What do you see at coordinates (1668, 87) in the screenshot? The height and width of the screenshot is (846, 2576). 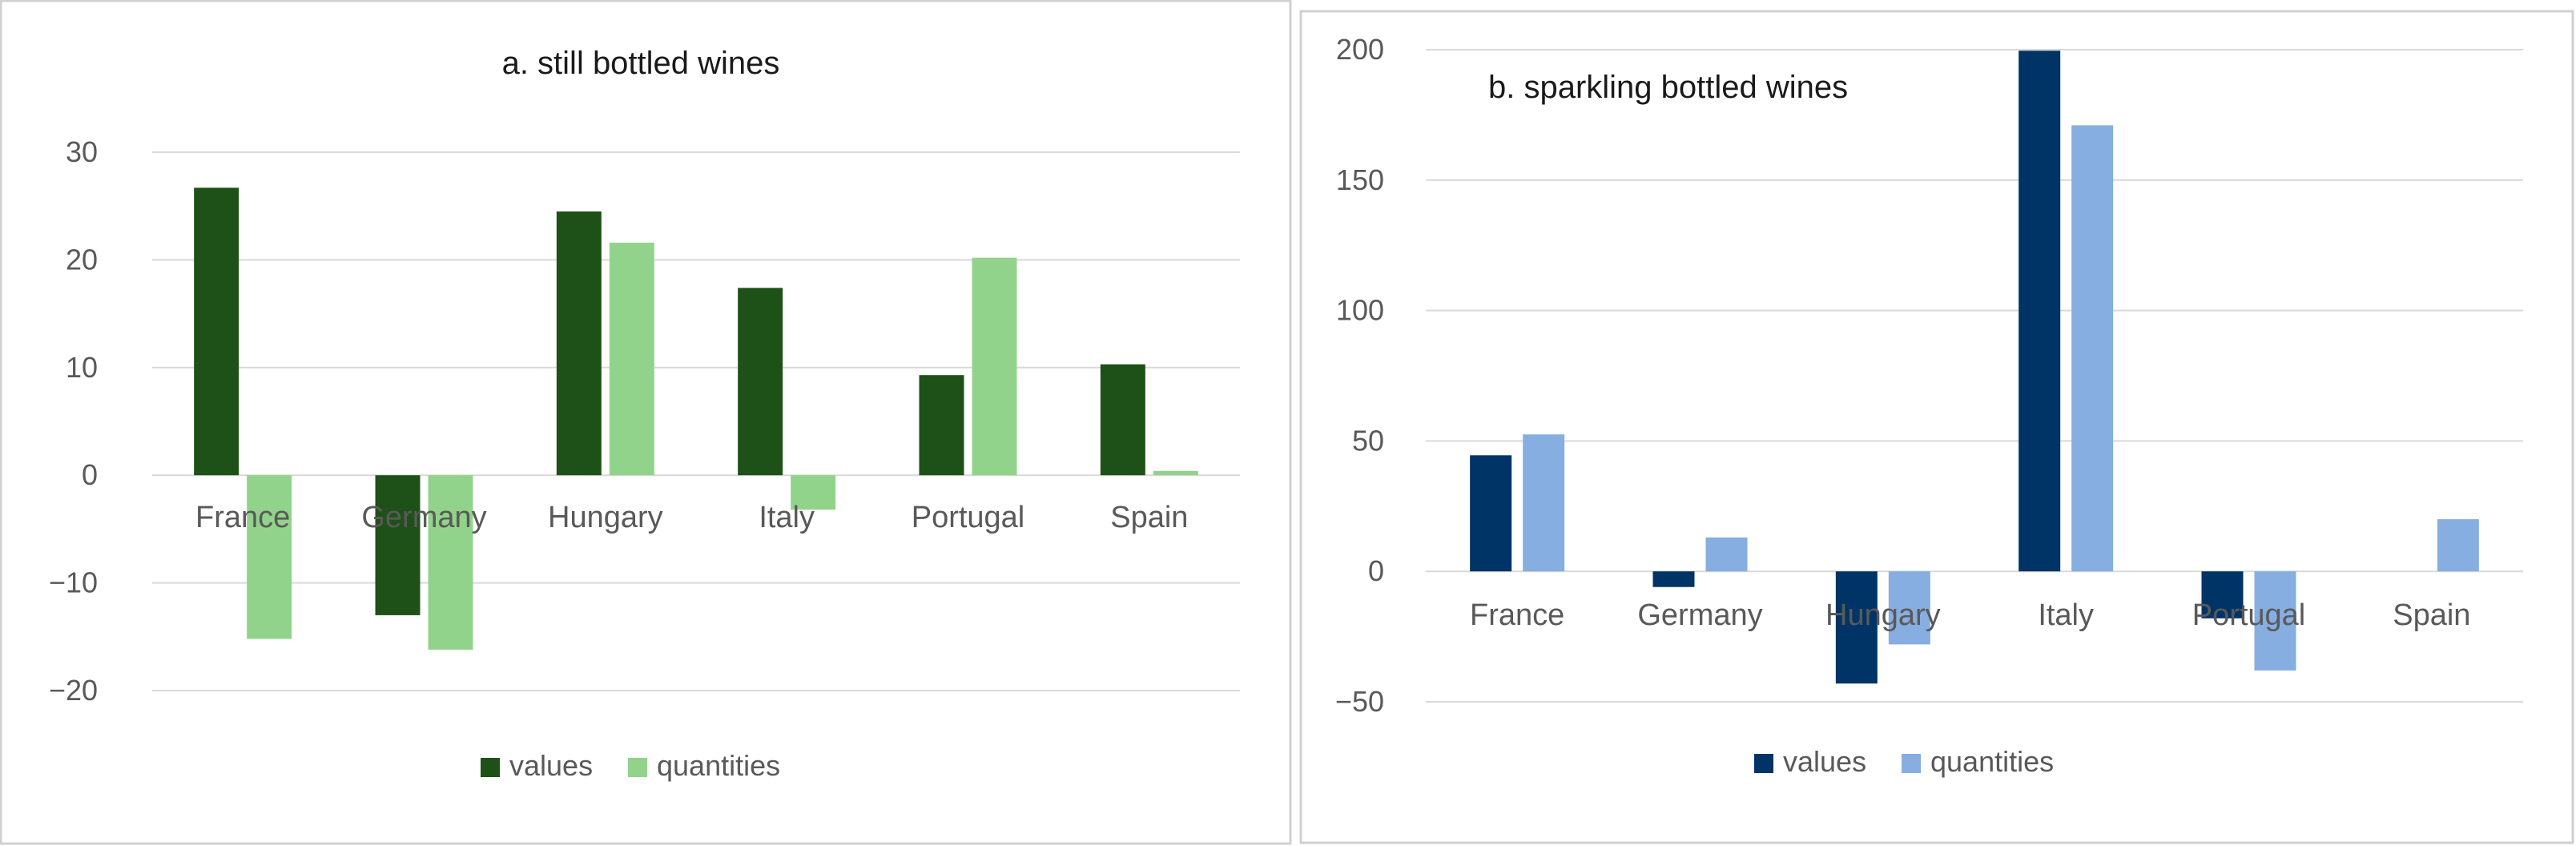 I see `chart-title: b. sparkling bottled wines` at bounding box center [1668, 87].